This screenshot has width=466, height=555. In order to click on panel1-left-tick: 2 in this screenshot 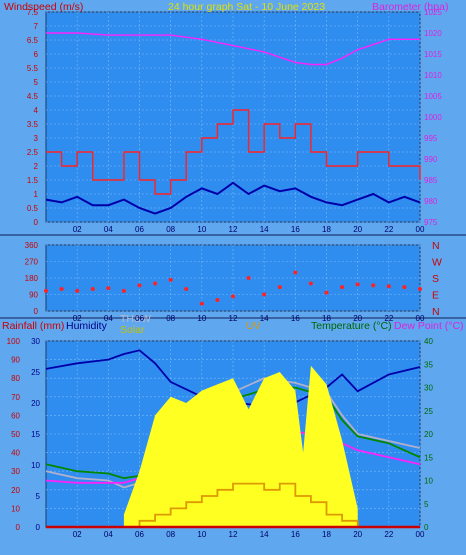, I will do `click(36, 166)`.